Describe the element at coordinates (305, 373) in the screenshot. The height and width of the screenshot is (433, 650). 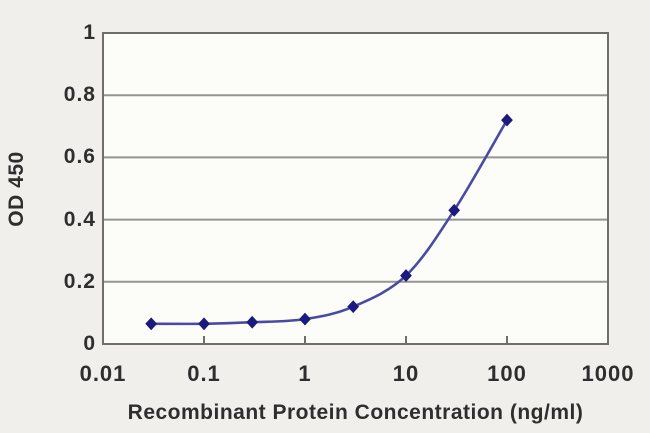
I see `x-tick-label: 1` at that location.